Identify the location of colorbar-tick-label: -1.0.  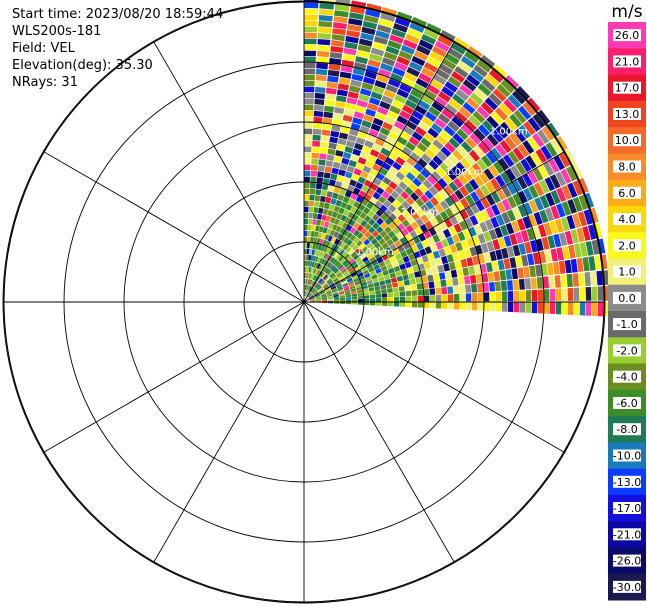
(626, 324).